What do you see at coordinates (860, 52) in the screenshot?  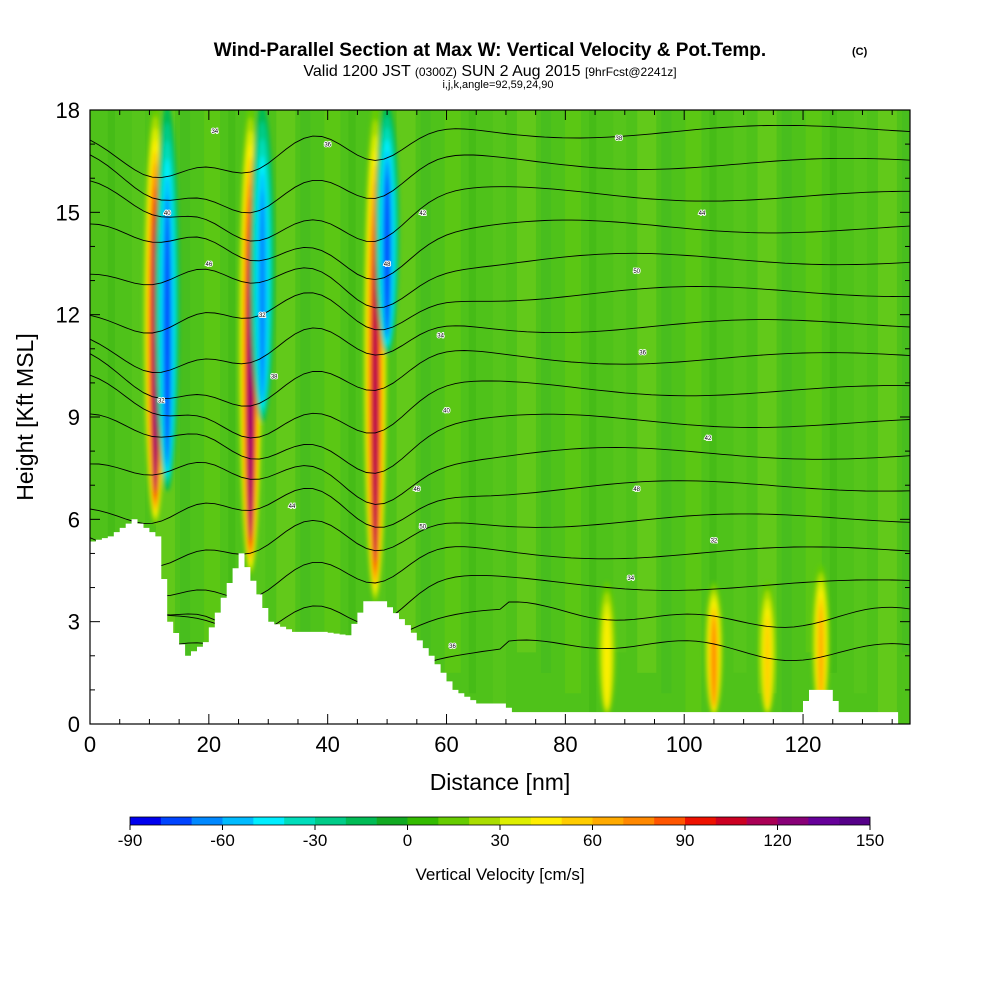 I see `copyright-mark: (C)` at bounding box center [860, 52].